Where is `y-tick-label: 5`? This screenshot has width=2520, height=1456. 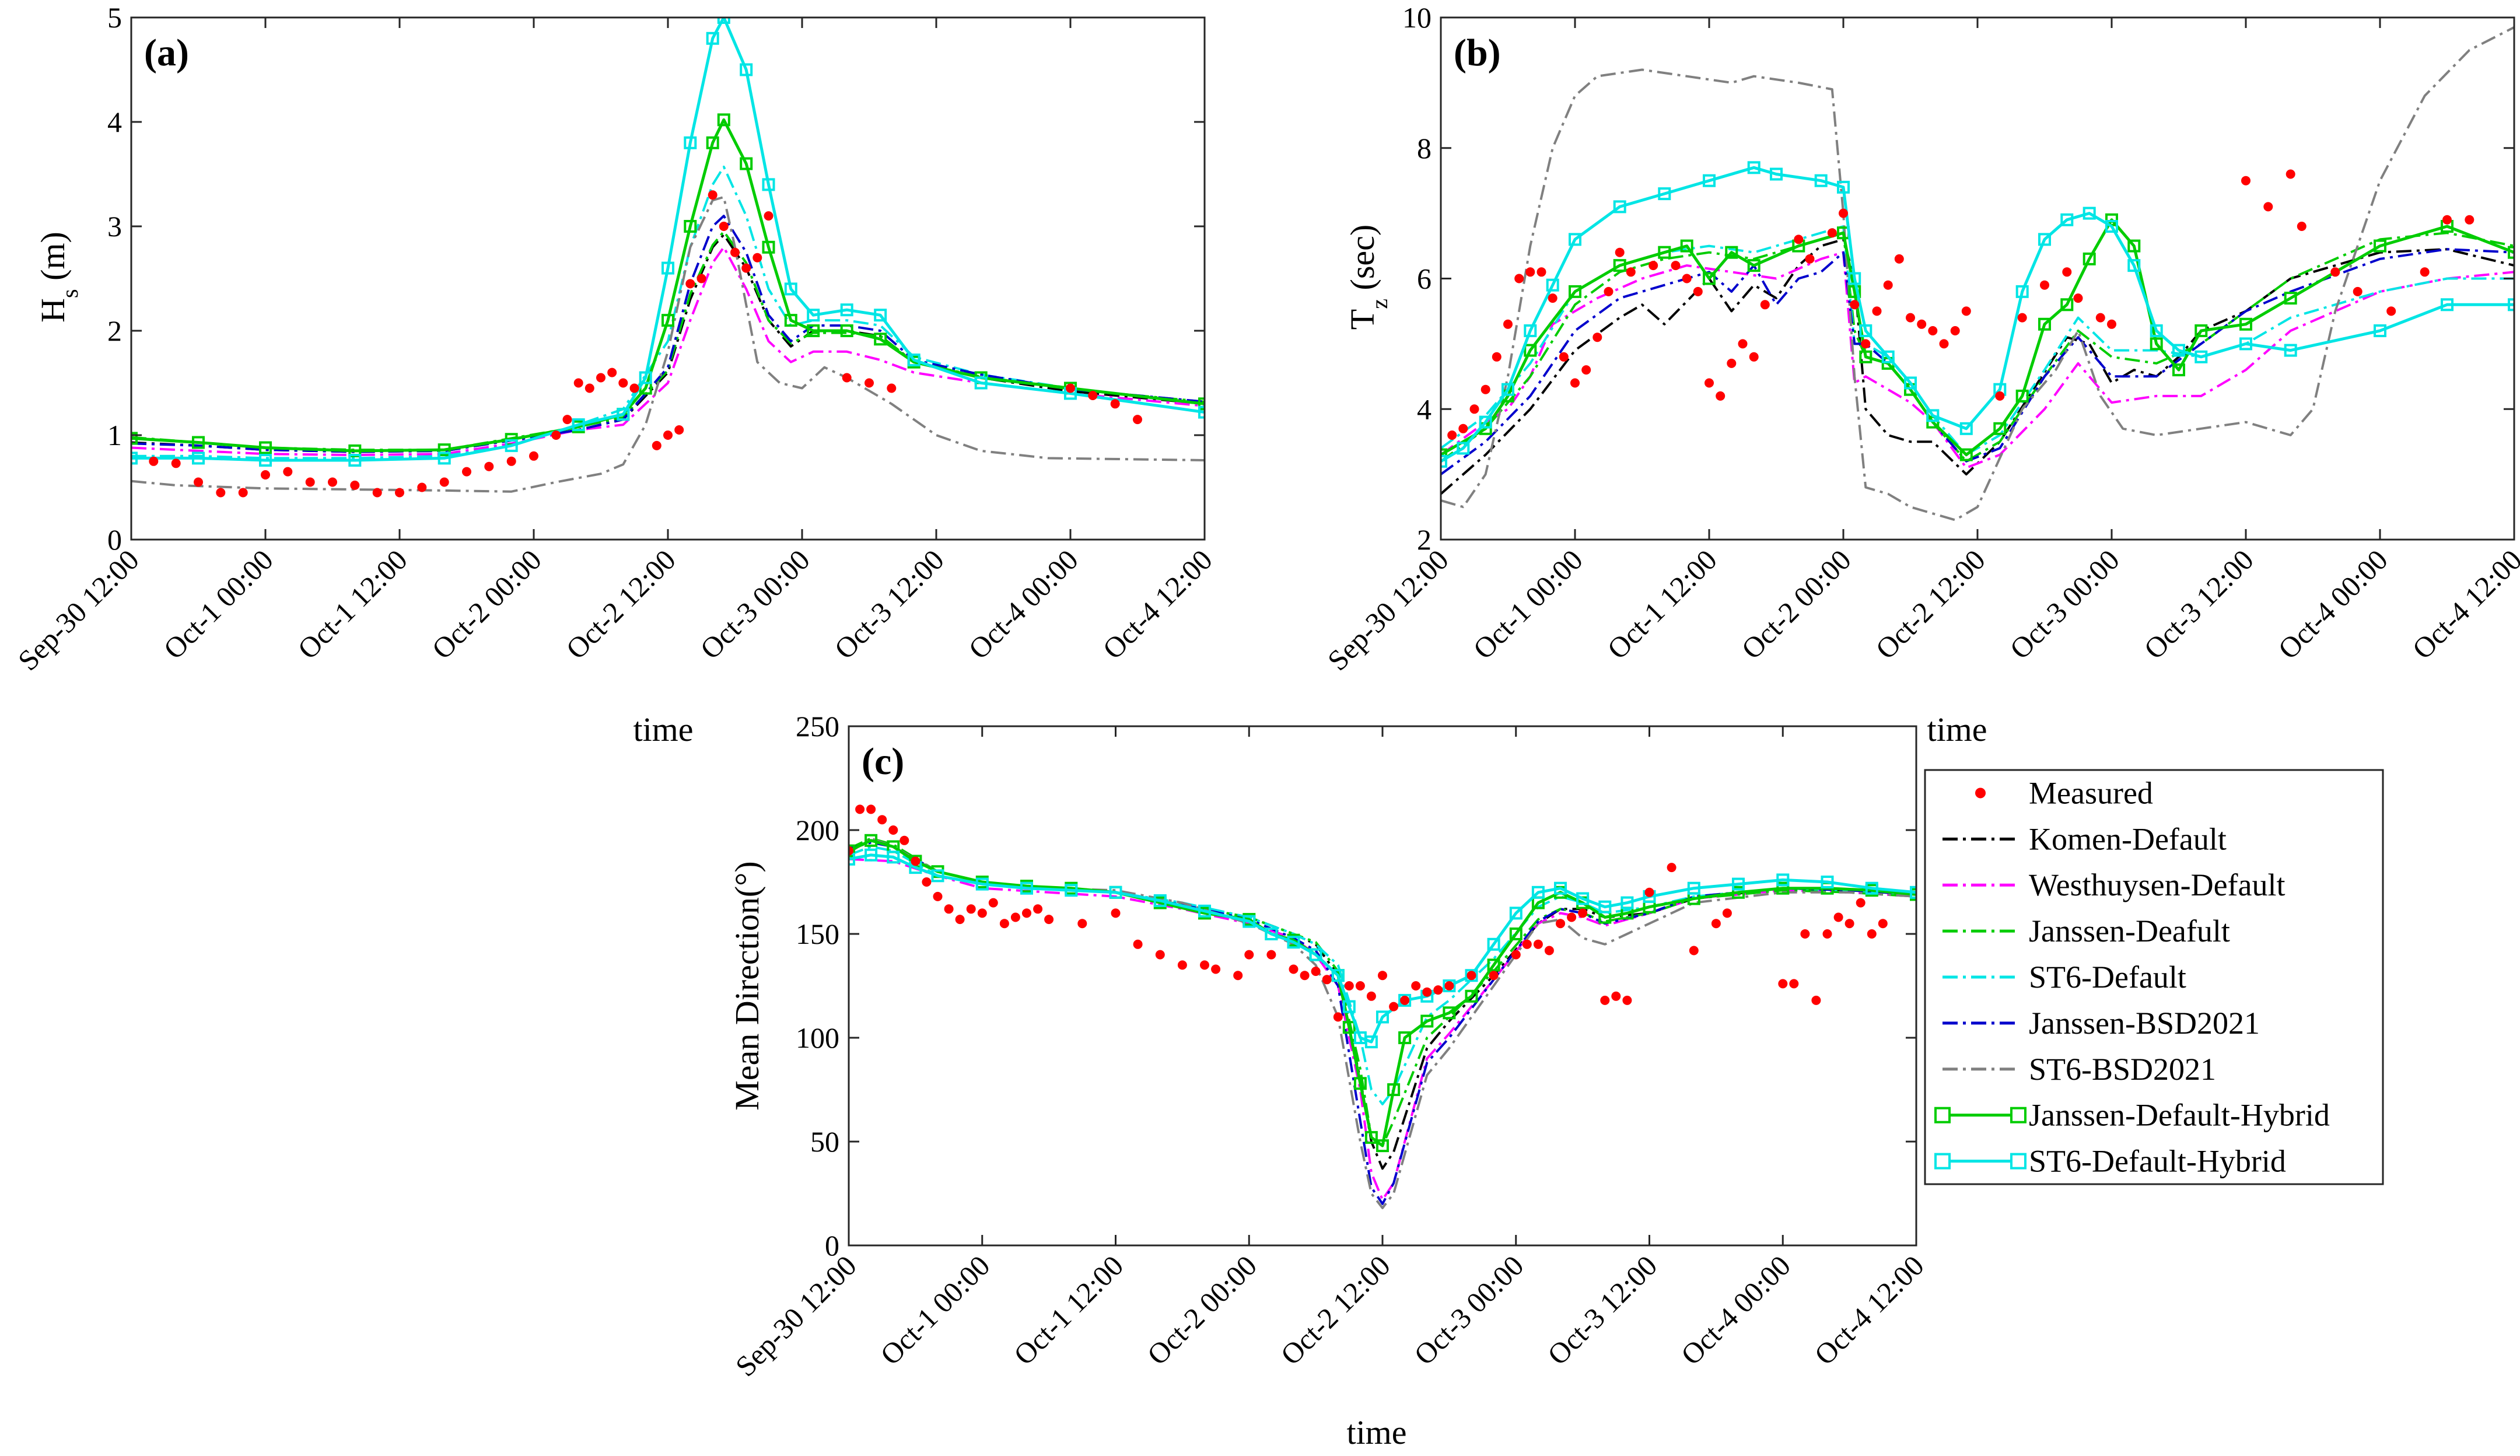
y-tick-label: 5 is located at coordinates (114, 17).